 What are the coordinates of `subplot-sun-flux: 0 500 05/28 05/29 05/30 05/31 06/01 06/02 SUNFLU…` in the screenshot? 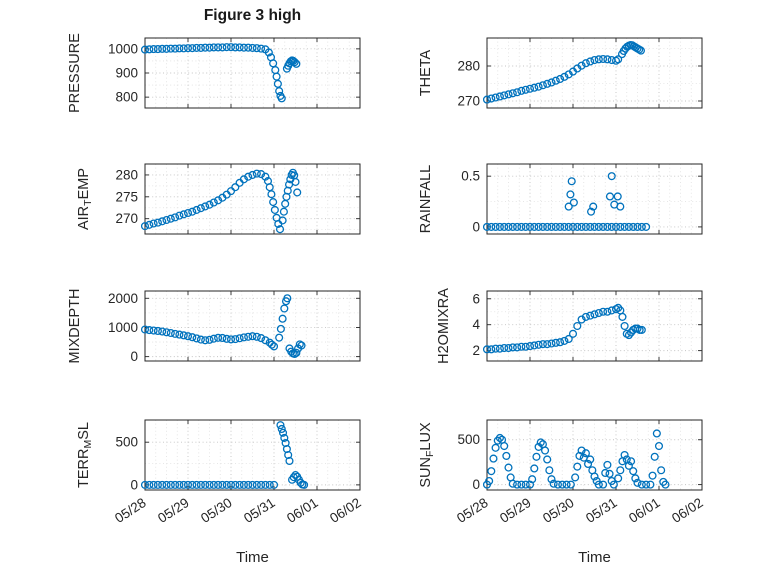 It's located at (562, 472).